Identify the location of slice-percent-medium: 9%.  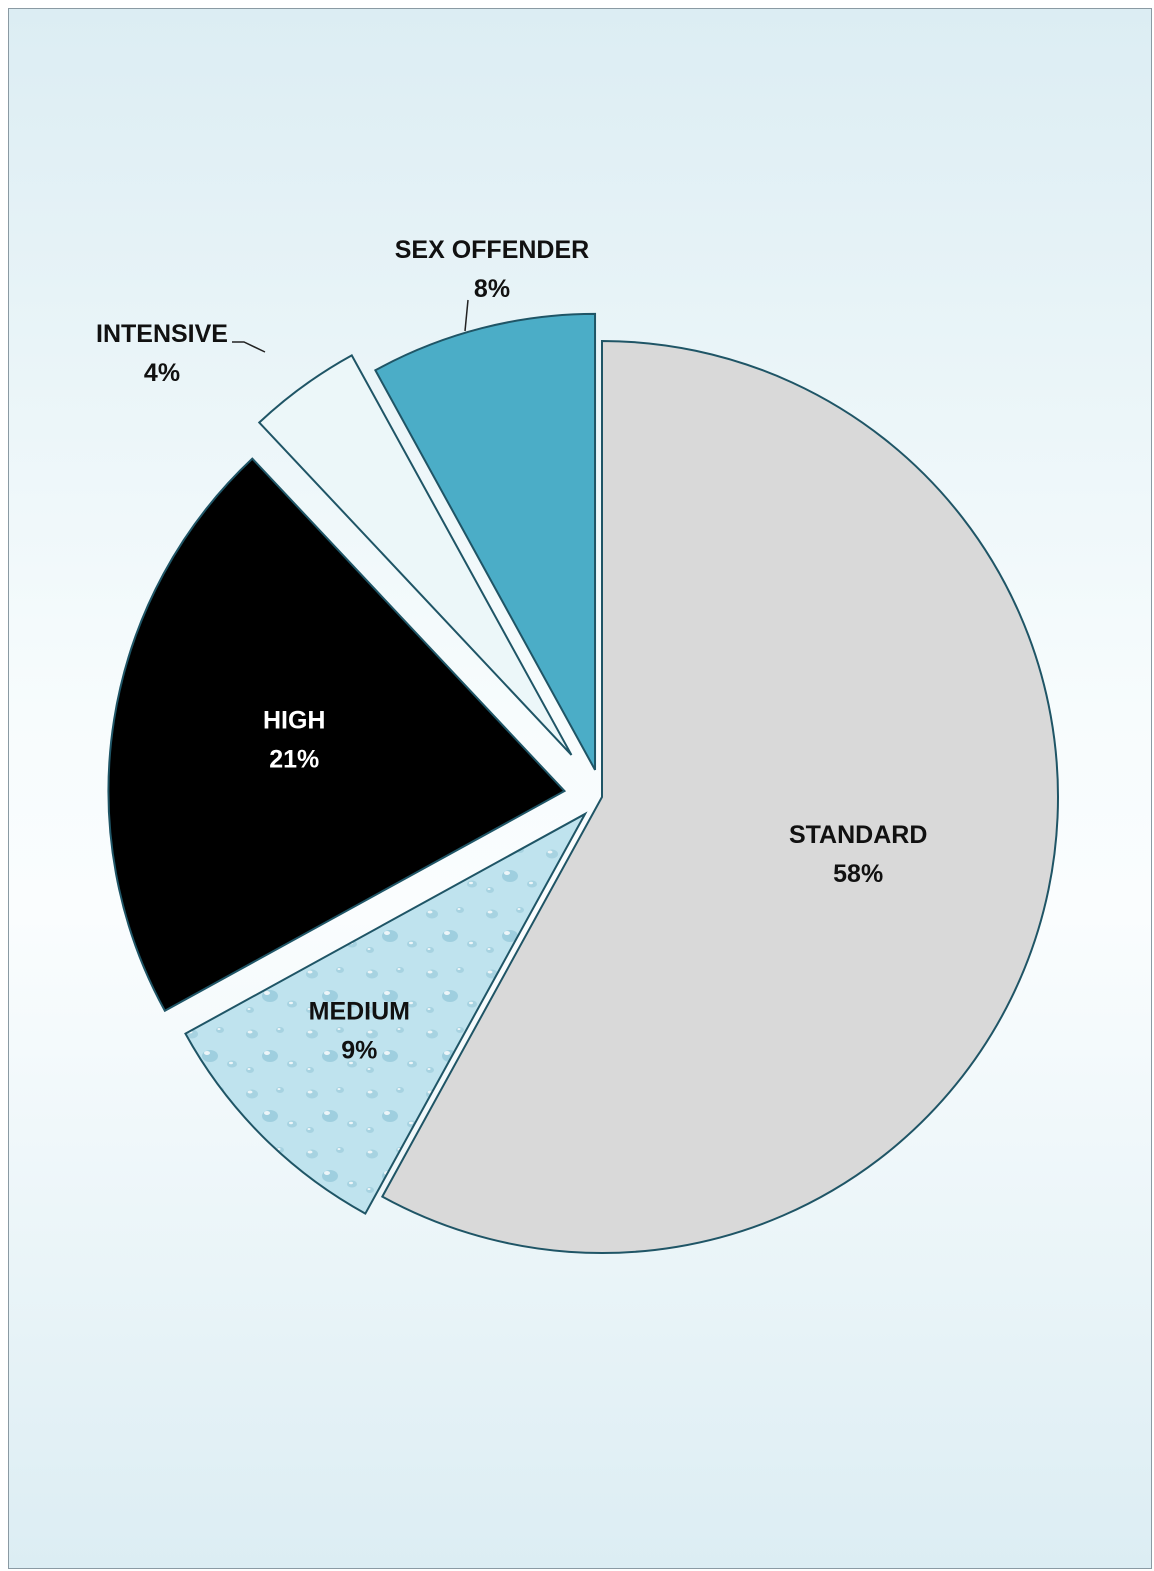
(359, 1051).